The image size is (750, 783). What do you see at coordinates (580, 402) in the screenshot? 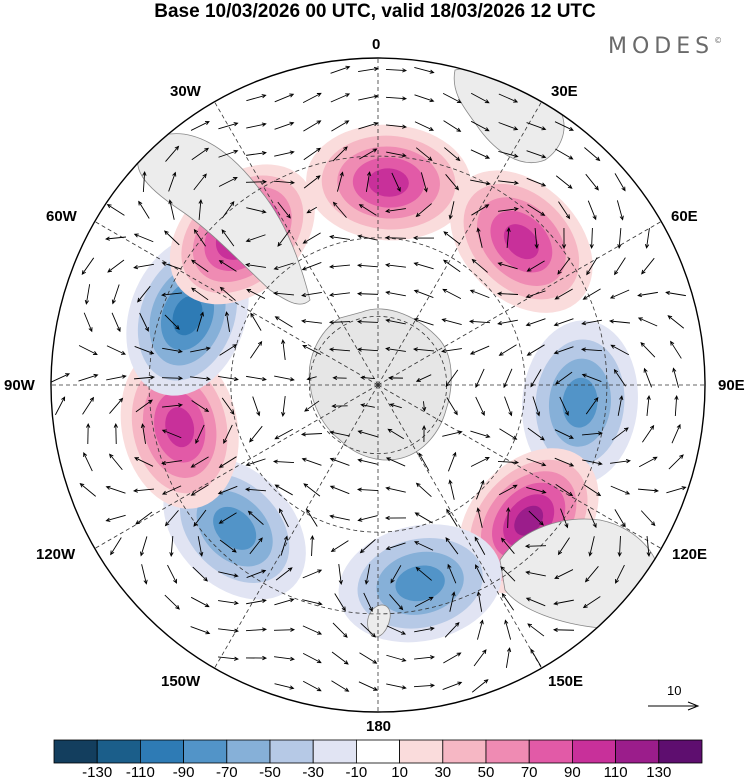
I see `anomaly-contour` at bounding box center [580, 402].